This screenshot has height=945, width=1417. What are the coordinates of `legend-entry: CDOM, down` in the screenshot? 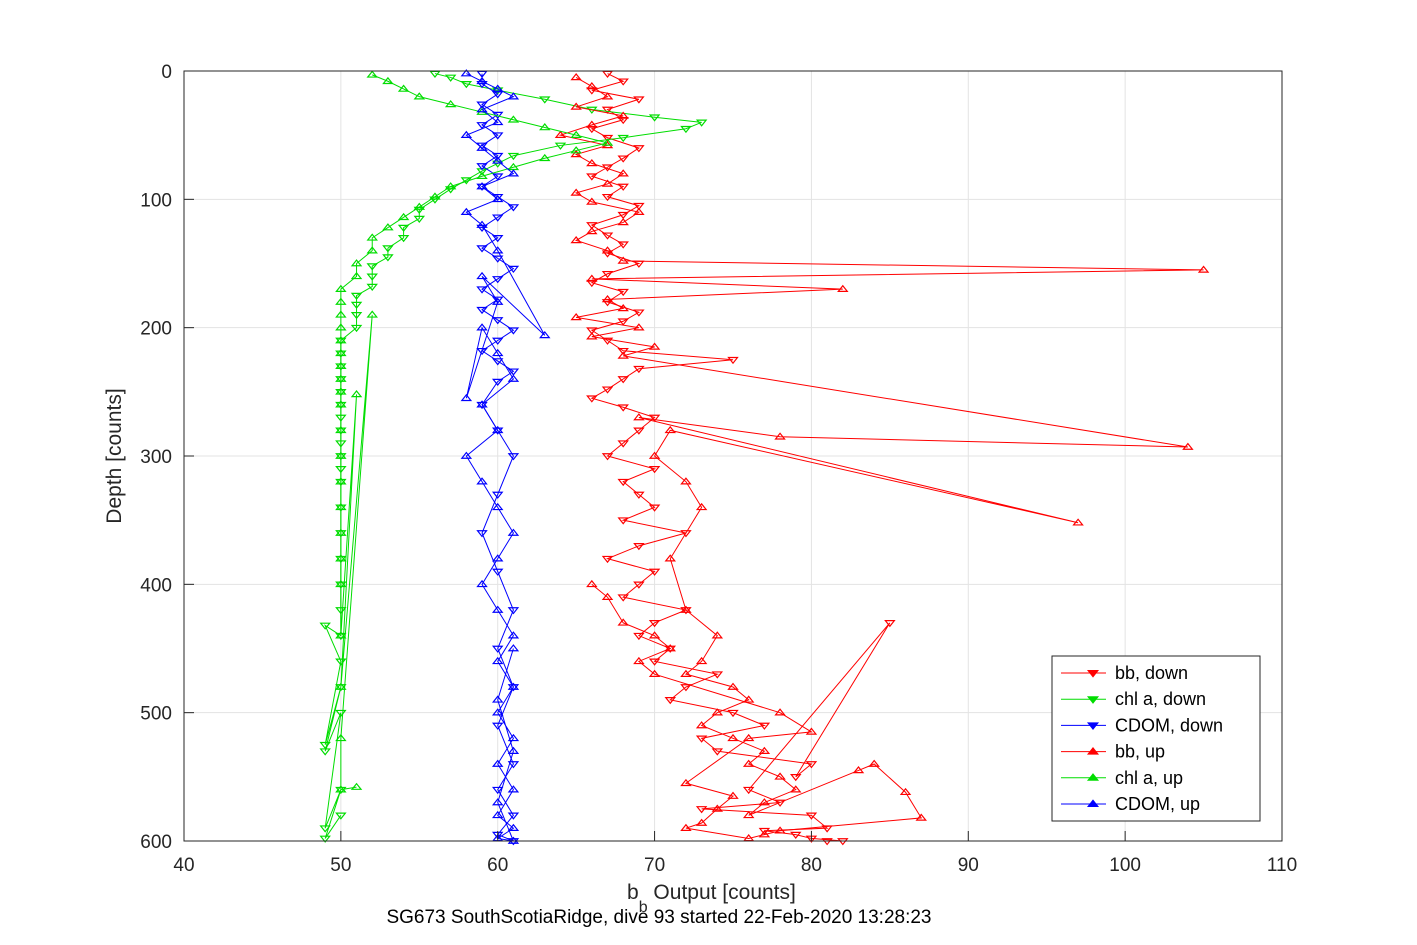 It's located at (1169, 725).